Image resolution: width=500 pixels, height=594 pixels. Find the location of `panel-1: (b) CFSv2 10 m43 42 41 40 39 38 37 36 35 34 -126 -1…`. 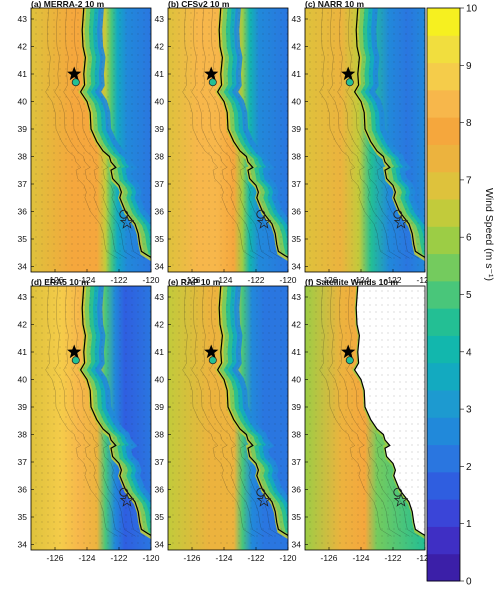

panel-1: (b) CFSv2 10 m43 42 41 40 39 38 37 36 35 34 -126 -1… is located at coordinates (226, 142).